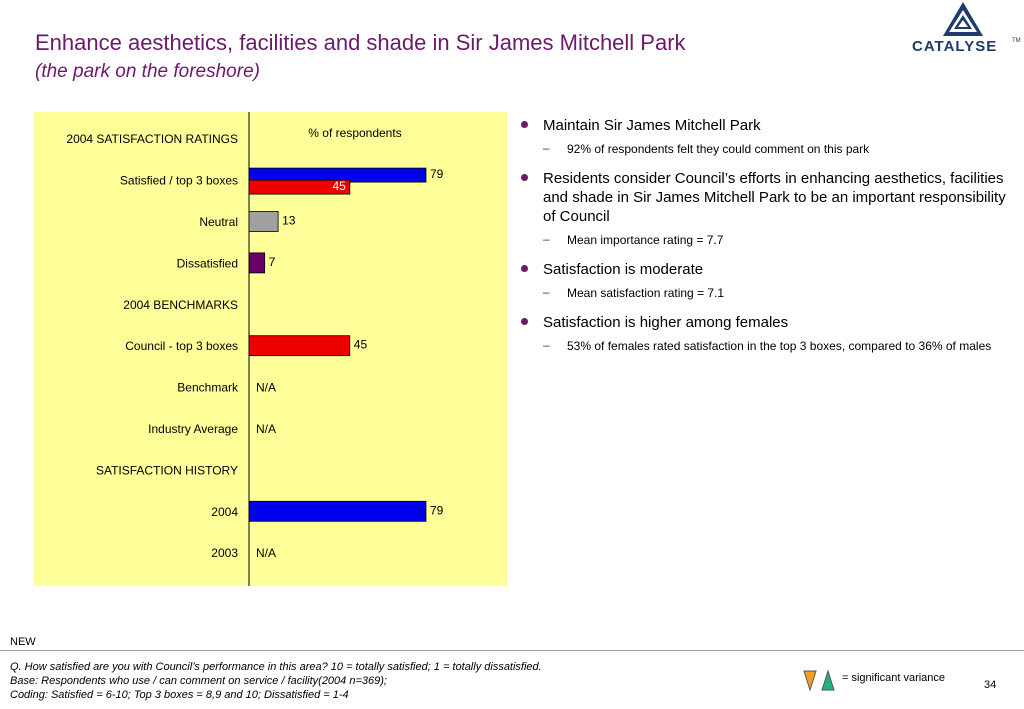  Describe the element at coordinates (645, 240) in the screenshot. I see `finding-detail-text: Mean importance rating = 7.7` at that location.